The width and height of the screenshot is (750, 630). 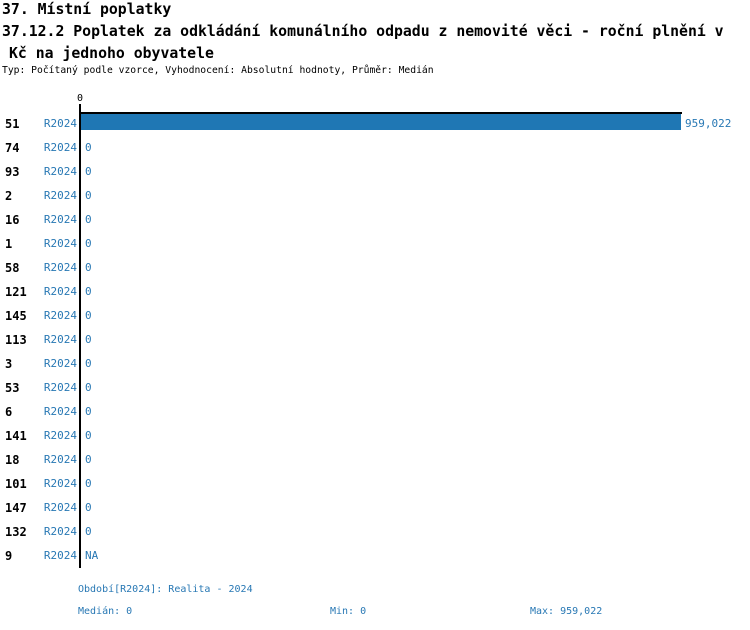 What do you see at coordinates (381, 122) in the screenshot?
I see `value-bar` at bounding box center [381, 122].